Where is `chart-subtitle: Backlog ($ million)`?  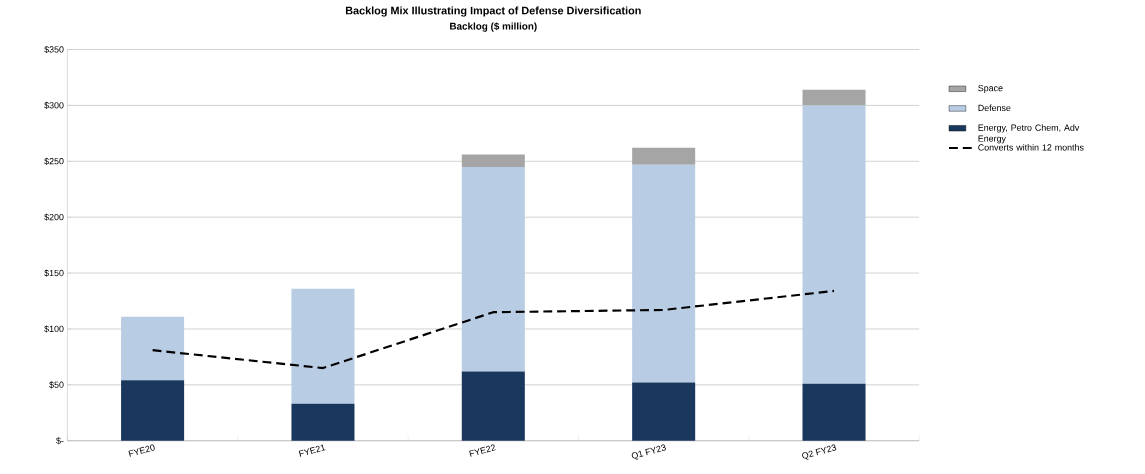
chart-subtitle: Backlog ($ million) is located at coordinates (493, 27).